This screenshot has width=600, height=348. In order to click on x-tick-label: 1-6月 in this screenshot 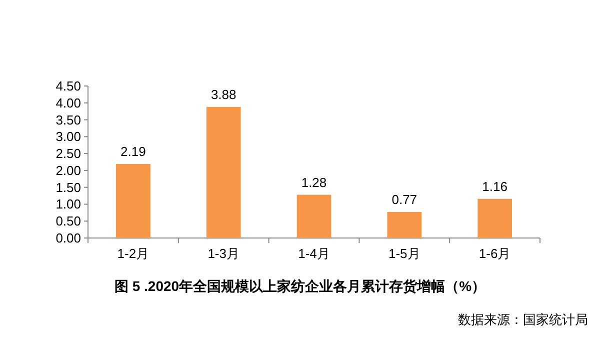, I will do `click(494, 253)`.